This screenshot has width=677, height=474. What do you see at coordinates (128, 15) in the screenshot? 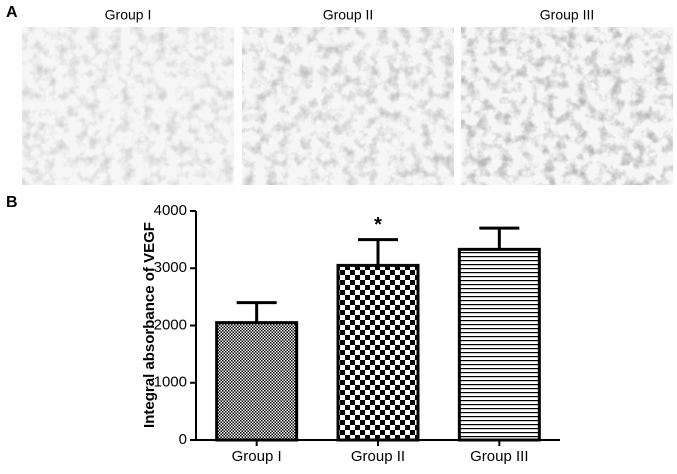
I see `image-label: Group I` at bounding box center [128, 15].